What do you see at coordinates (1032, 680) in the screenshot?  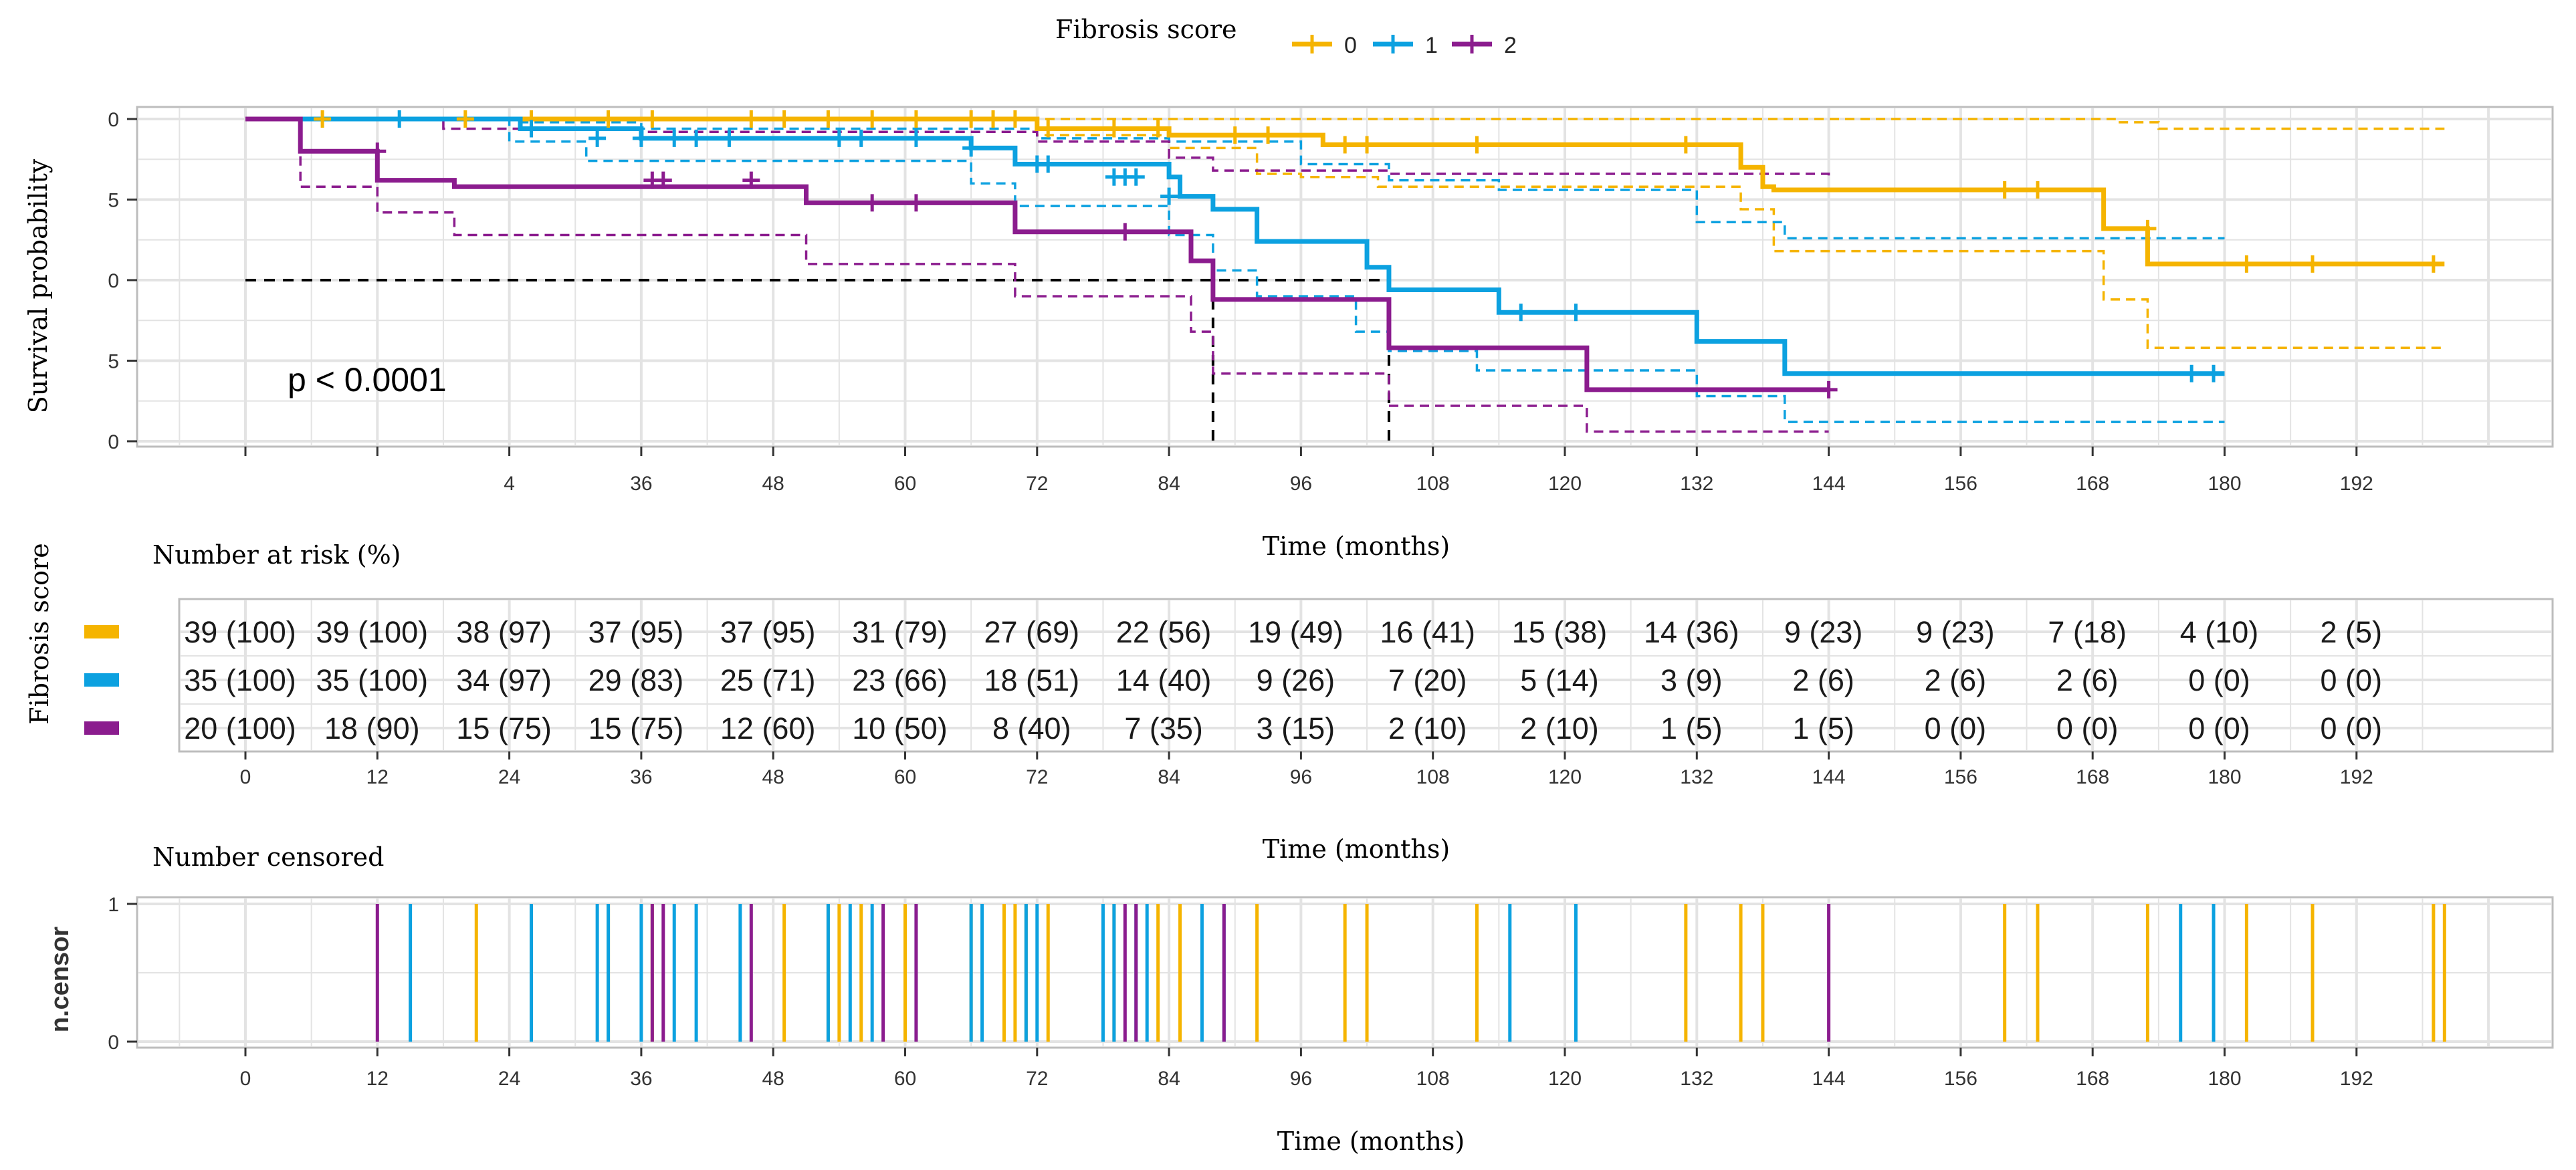 I see `risk-cell: 18 (51)` at bounding box center [1032, 680].